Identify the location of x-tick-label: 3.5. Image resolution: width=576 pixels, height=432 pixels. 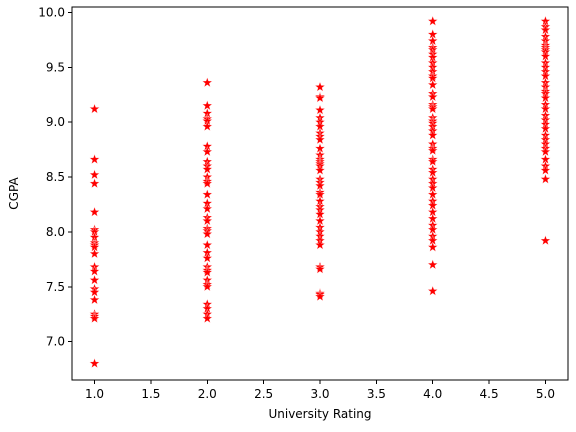
(376, 394).